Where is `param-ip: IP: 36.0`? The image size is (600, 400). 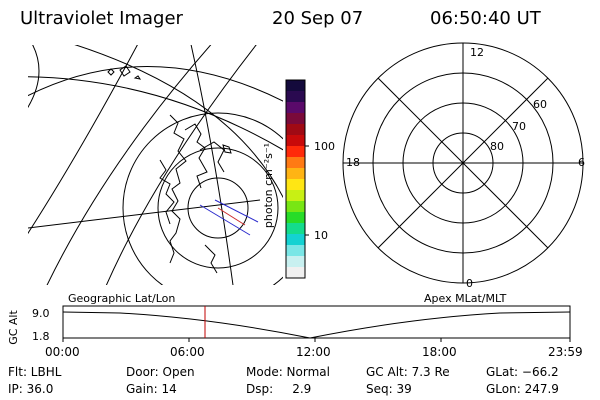
param-ip: IP: 36.0 is located at coordinates (31, 389).